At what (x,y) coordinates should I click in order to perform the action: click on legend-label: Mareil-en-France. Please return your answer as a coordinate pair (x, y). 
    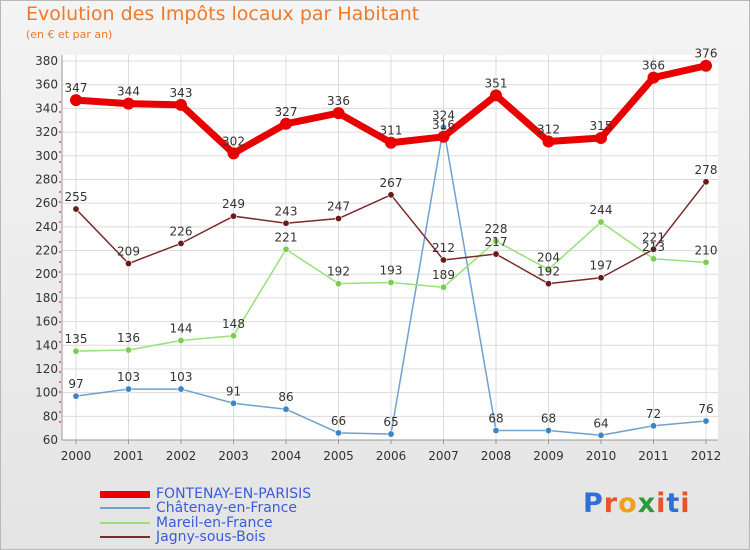
    Looking at the image, I should click on (214, 523).